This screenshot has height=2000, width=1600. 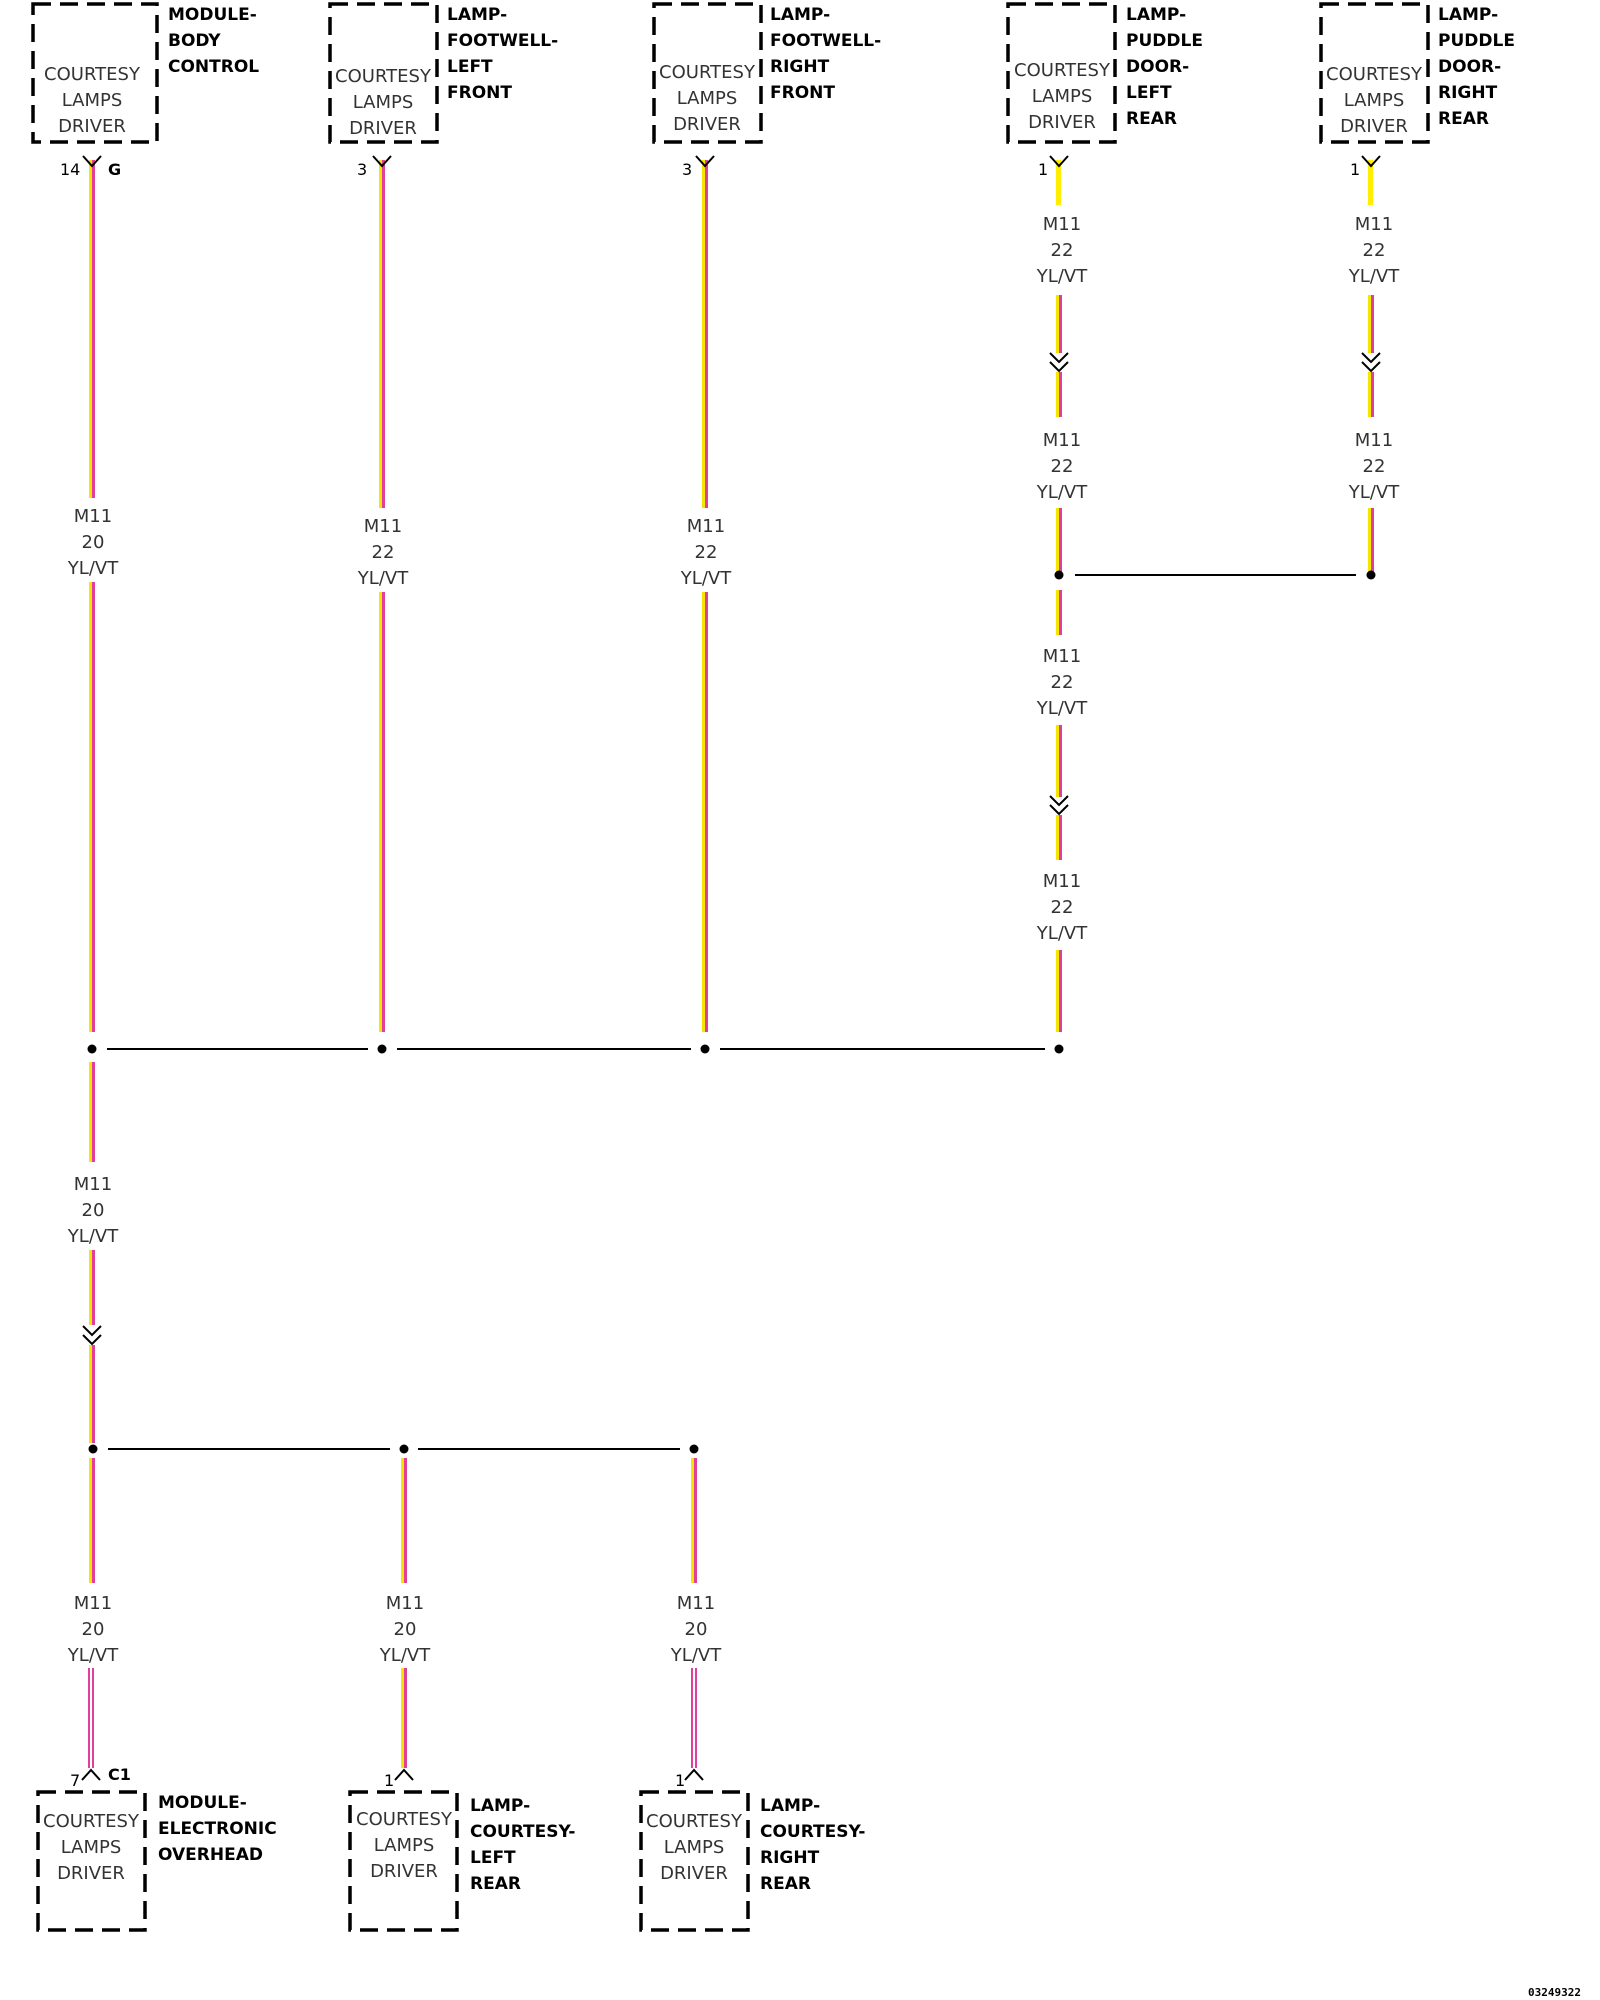 I want to click on component-title: CONTROL, so click(x=213, y=67).